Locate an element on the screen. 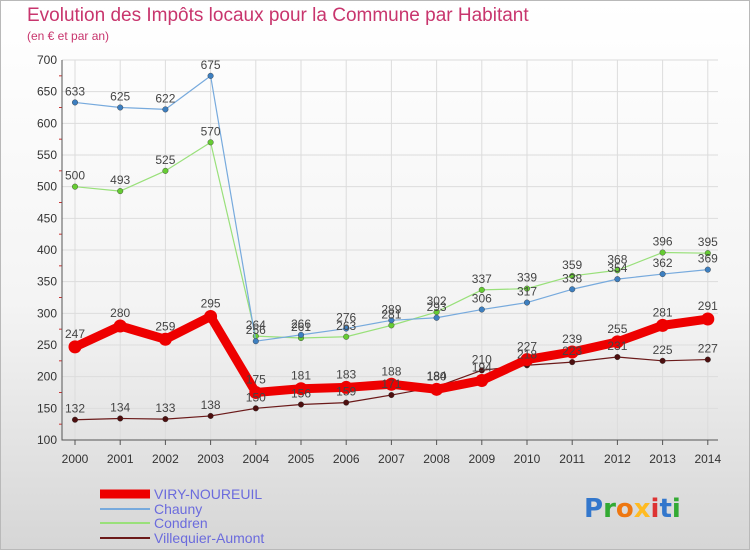 Image resolution: width=750 pixels, height=550 pixels. data-label: 227 is located at coordinates (708, 349).